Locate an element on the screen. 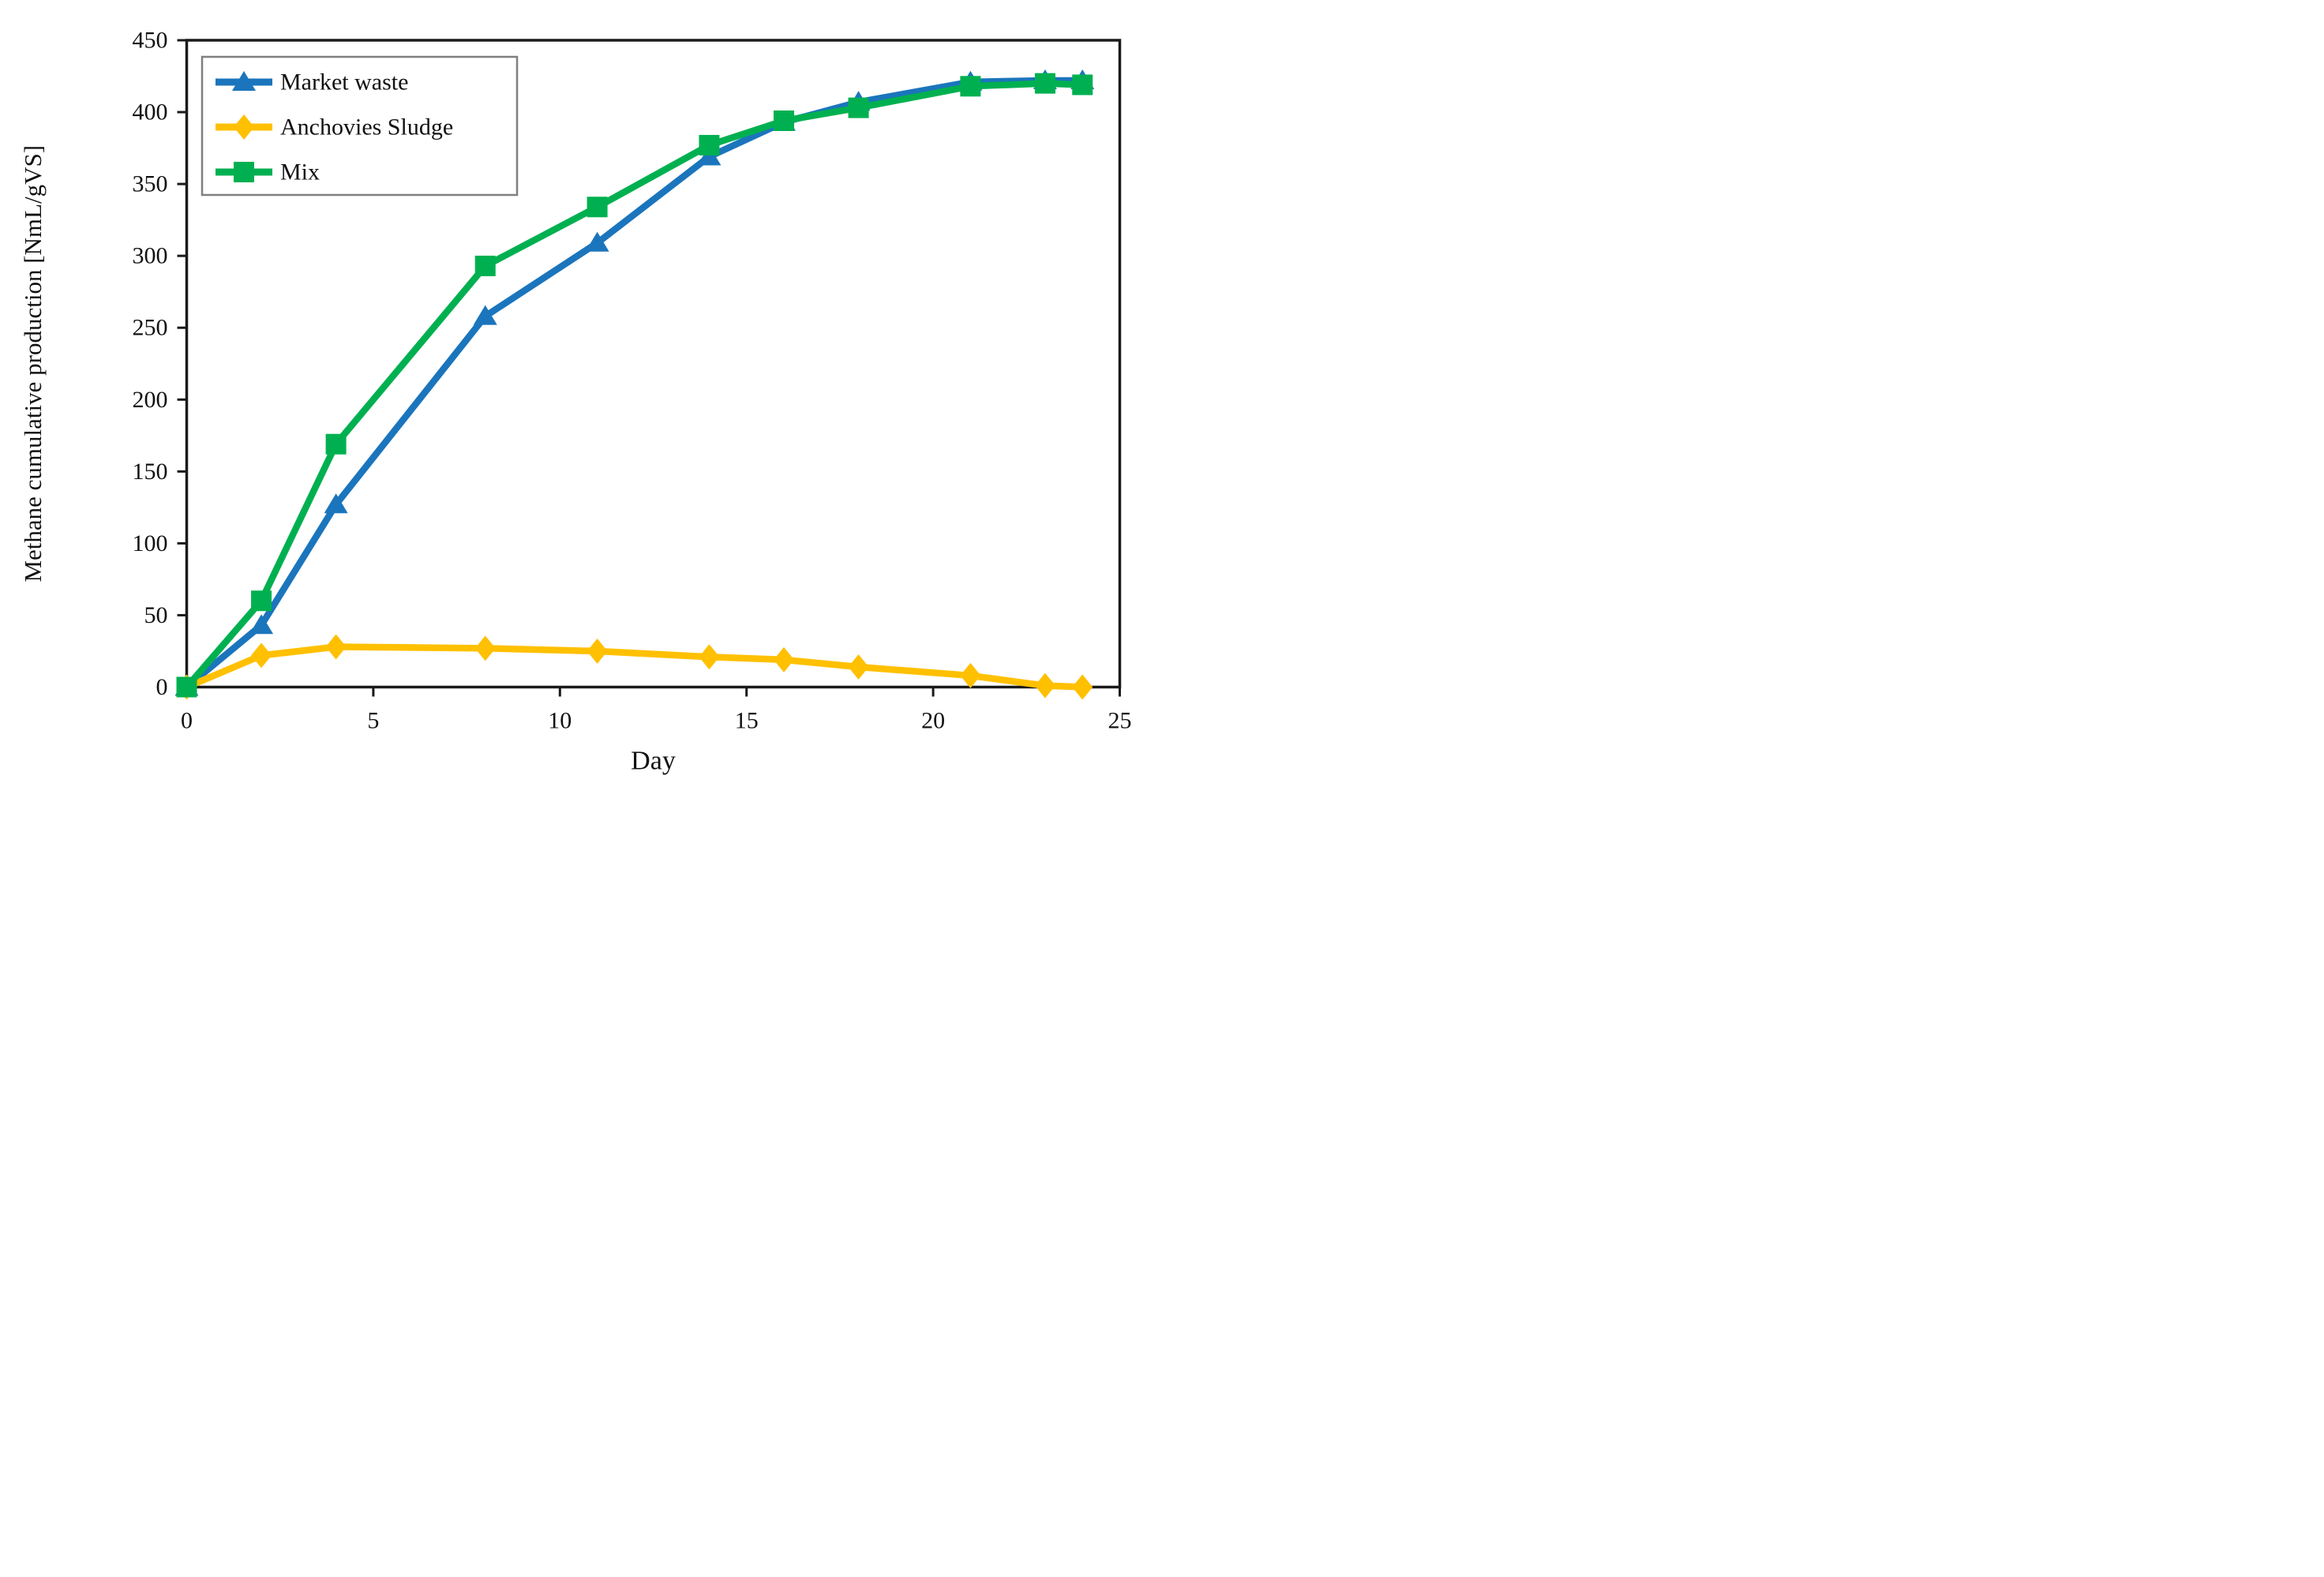 This screenshot has width=2324, height=1577. y-axis-title: Methane cumulative production [NmL/gVS] is located at coordinates (33, 363).